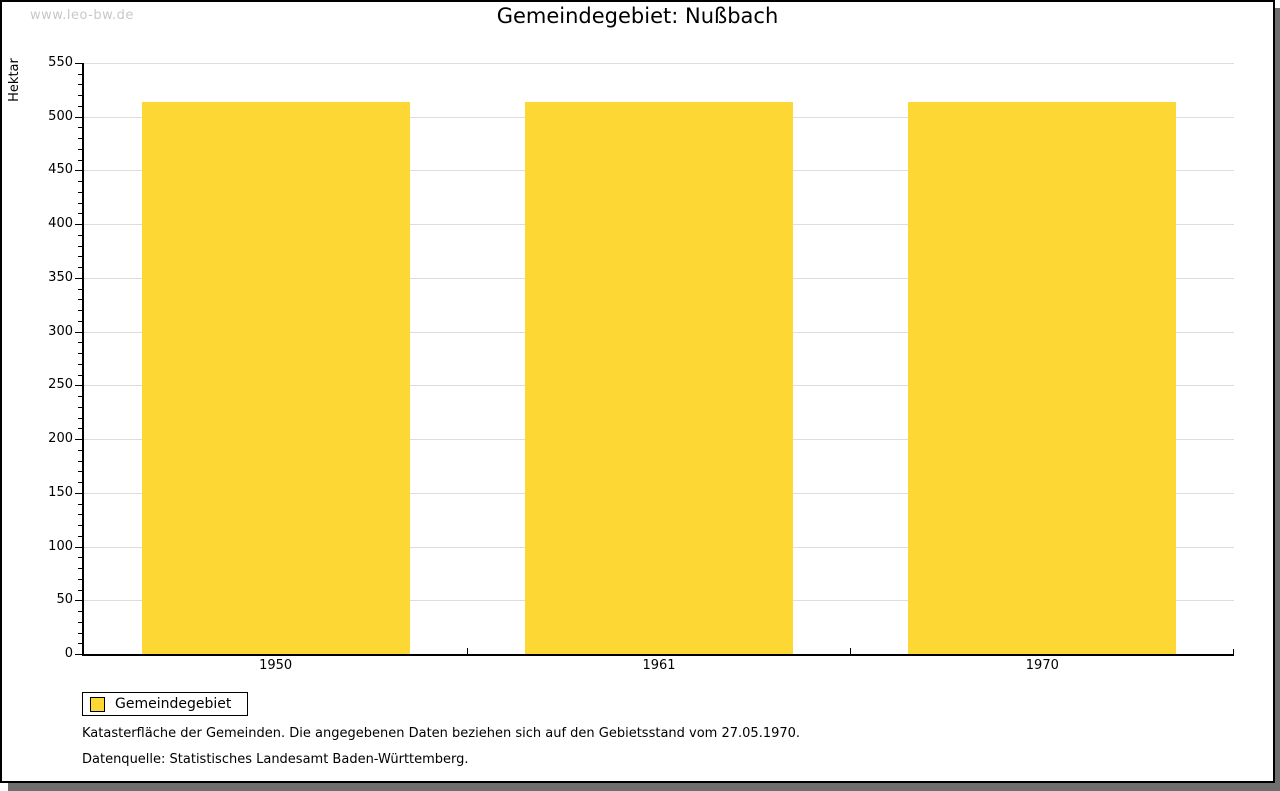  I want to click on y-tick-label-0: 0, so click(68, 653).